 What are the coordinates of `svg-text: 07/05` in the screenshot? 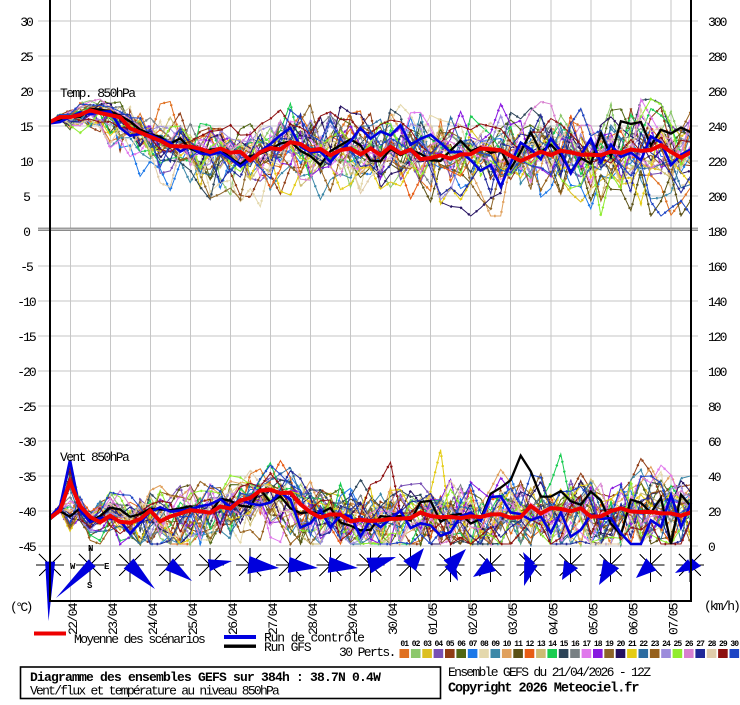 It's located at (673, 619).